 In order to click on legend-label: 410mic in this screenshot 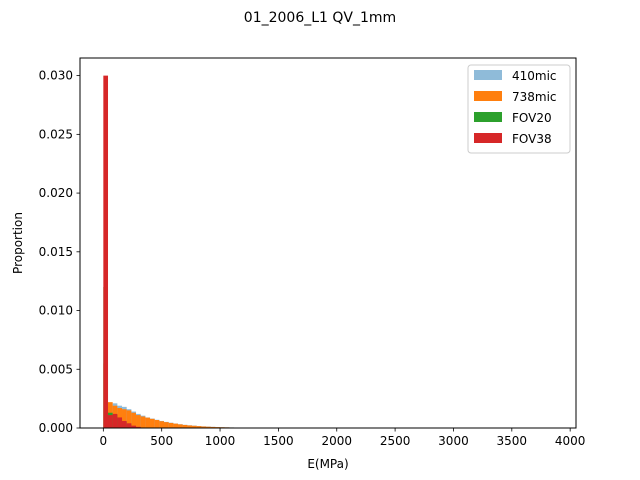, I will do `click(534, 76)`.